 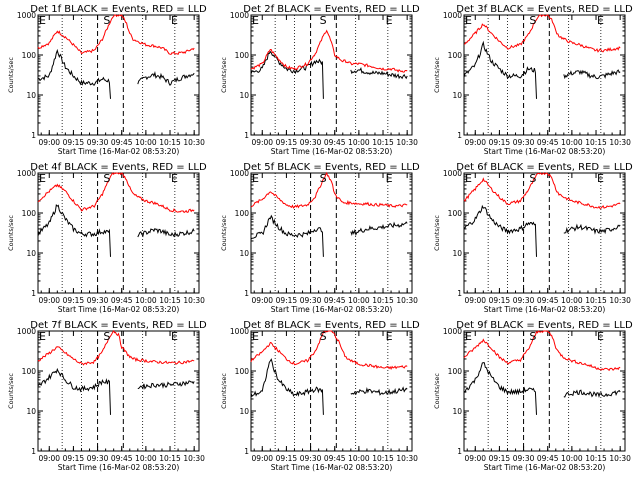 What do you see at coordinates (544, 9) in the screenshot?
I see `panel-title: Det 3f BLACK = Events, RED = LLD` at bounding box center [544, 9].